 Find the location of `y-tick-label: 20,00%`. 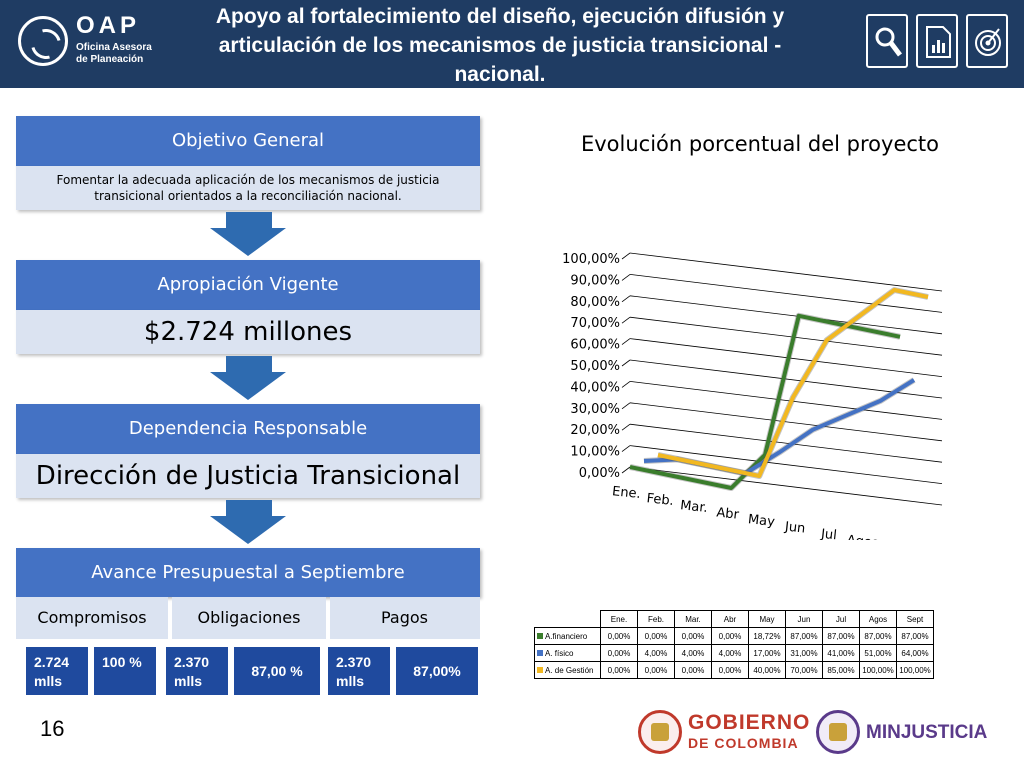

y-tick-label: 20,00% is located at coordinates (595, 430).